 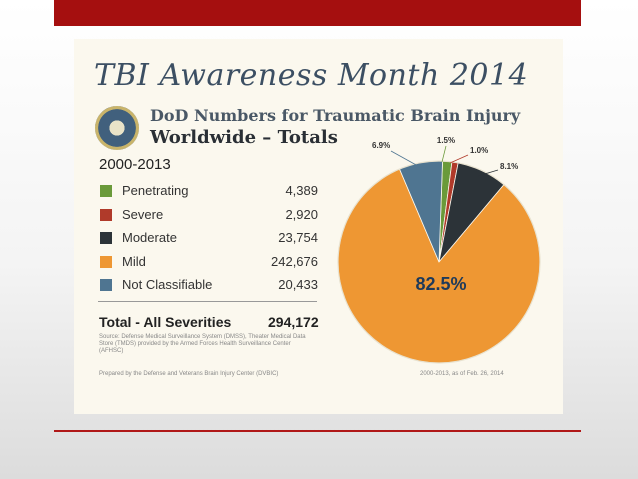 I want to click on legend-value: 242,676, so click(x=294, y=261).